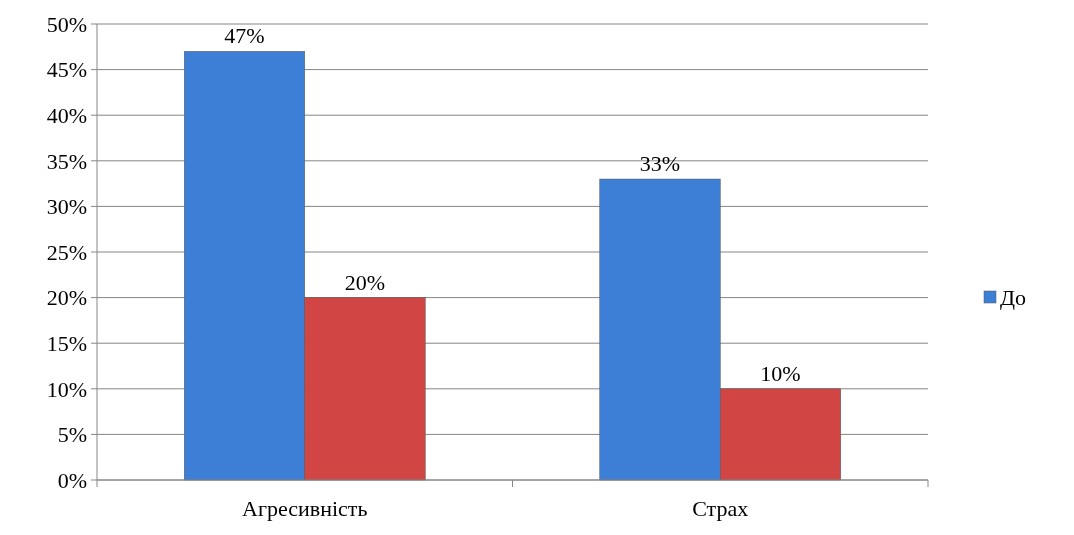 This screenshot has height=535, width=1074. Describe the element at coordinates (66, 161) in the screenshot. I see `y-tick-label: 35%` at that location.